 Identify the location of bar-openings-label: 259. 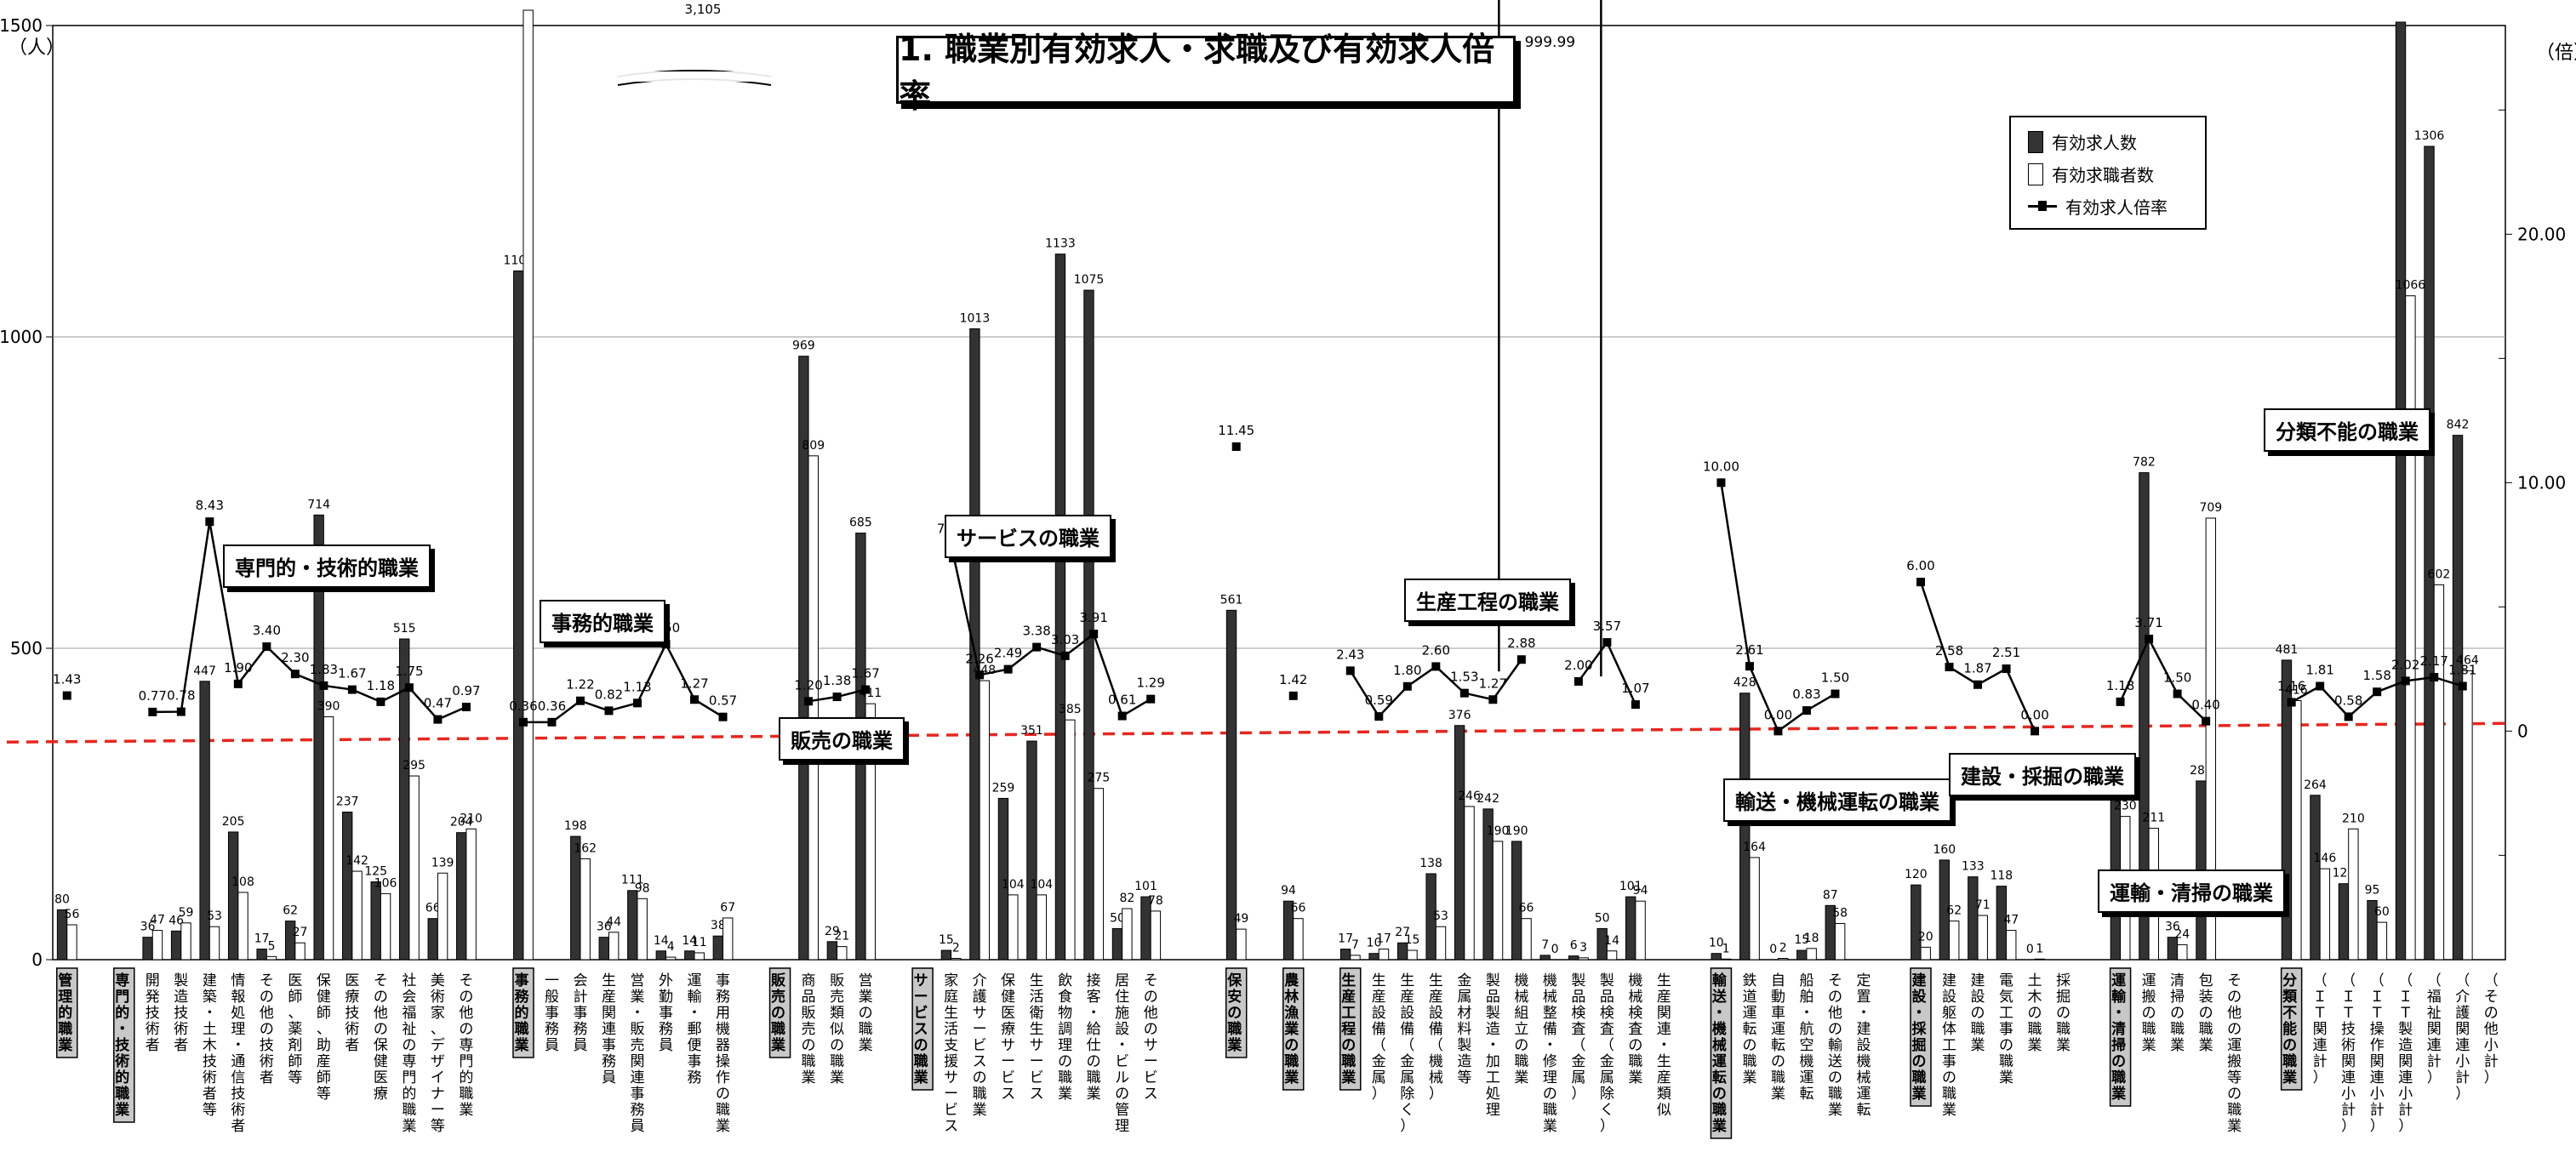
(1003, 788).